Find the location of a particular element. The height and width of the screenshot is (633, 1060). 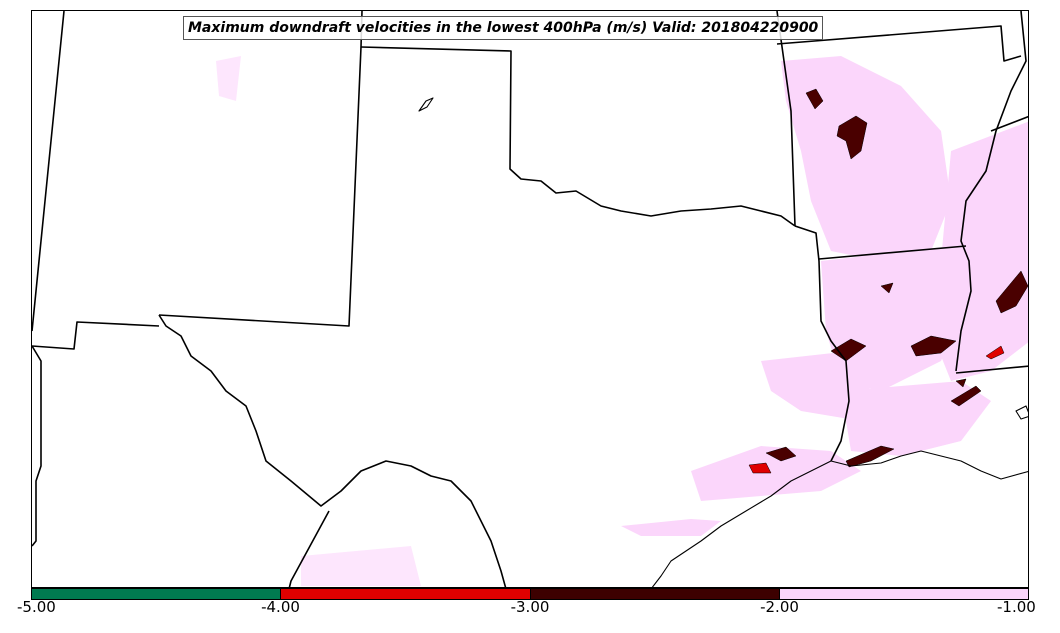

colorbar-tick-label: -3.00 is located at coordinates (530, 607).